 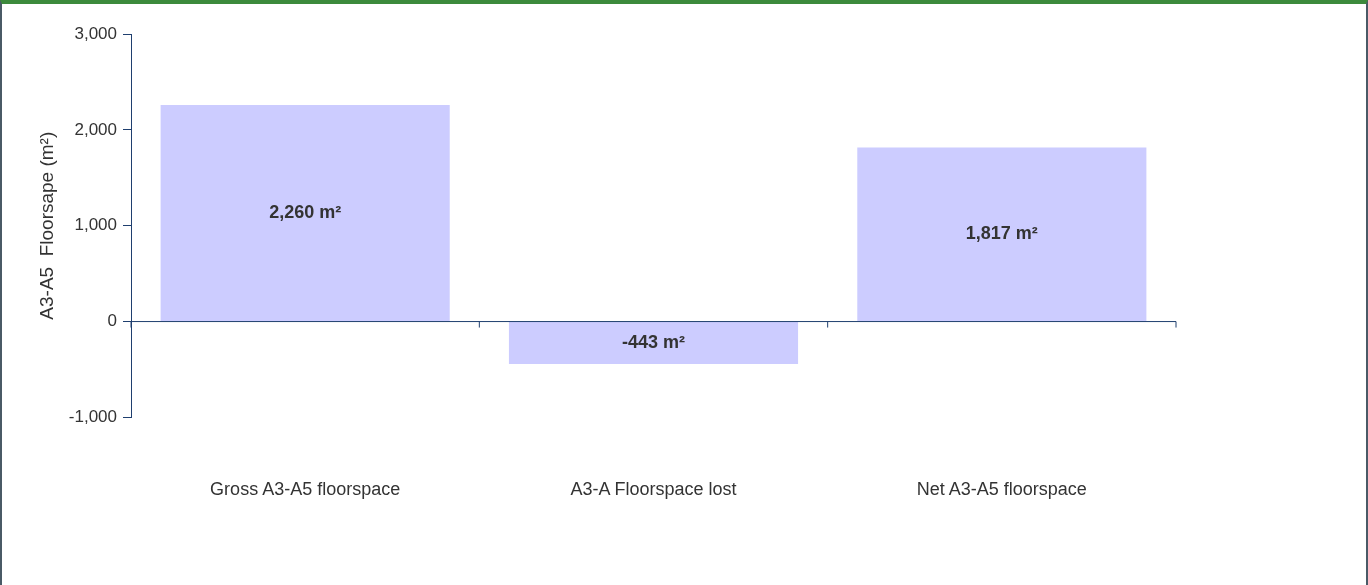 I want to click on data-label: -443 m², so click(x=653, y=342).